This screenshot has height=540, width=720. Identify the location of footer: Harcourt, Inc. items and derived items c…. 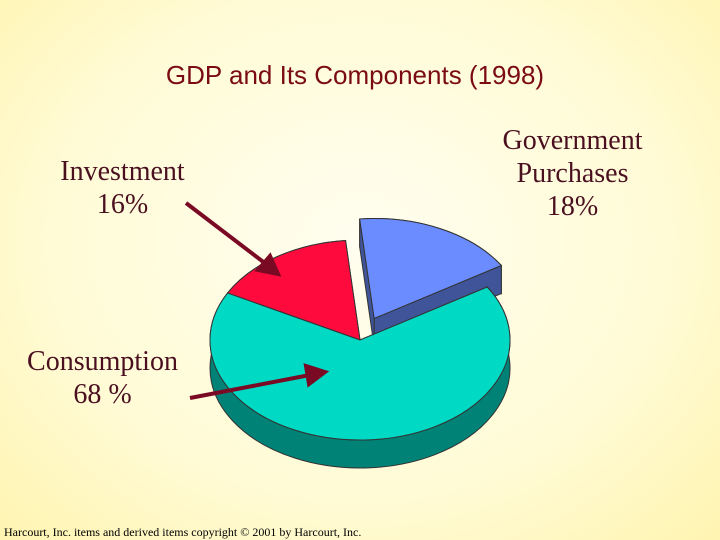
(183, 532).